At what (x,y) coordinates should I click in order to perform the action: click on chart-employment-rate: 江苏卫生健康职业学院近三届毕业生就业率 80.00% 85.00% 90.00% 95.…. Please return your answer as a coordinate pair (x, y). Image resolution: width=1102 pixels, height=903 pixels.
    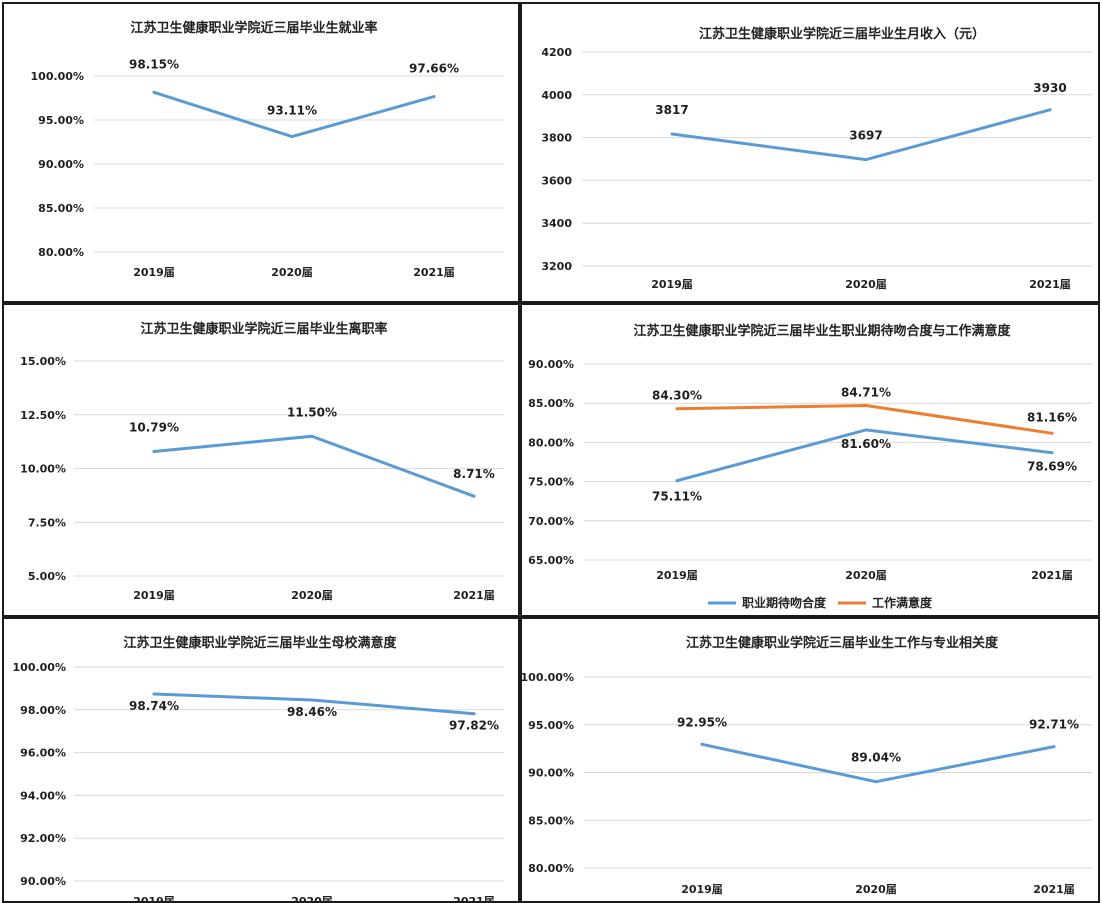
    Looking at the image, I should click on (267, 149).